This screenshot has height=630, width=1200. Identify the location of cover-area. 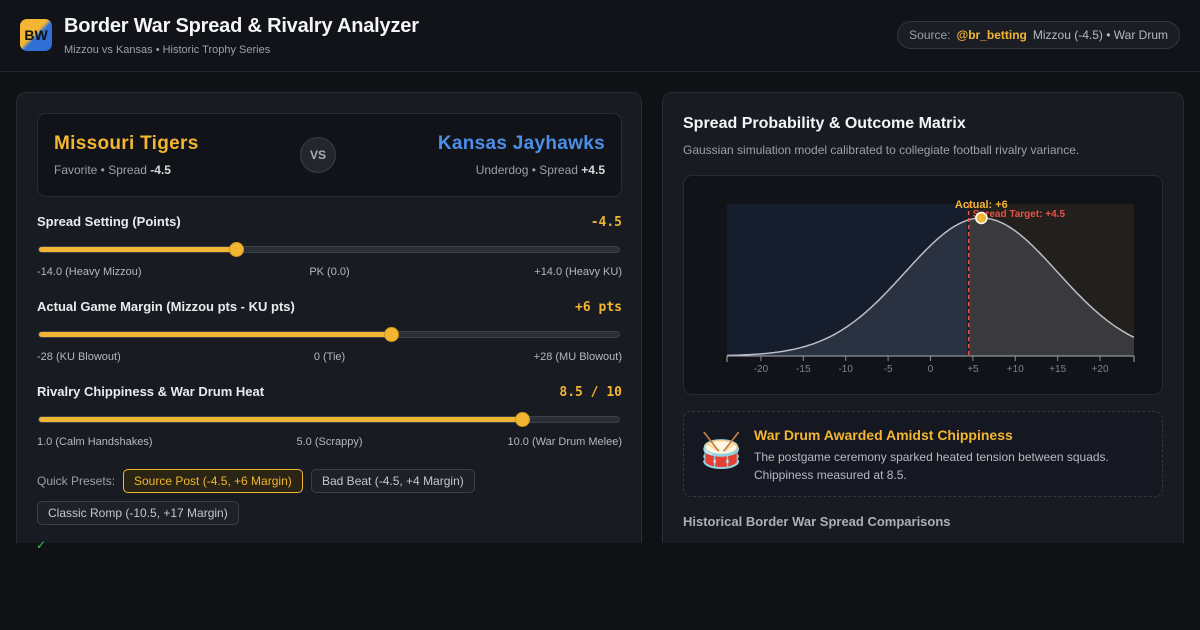
(1051, 287).